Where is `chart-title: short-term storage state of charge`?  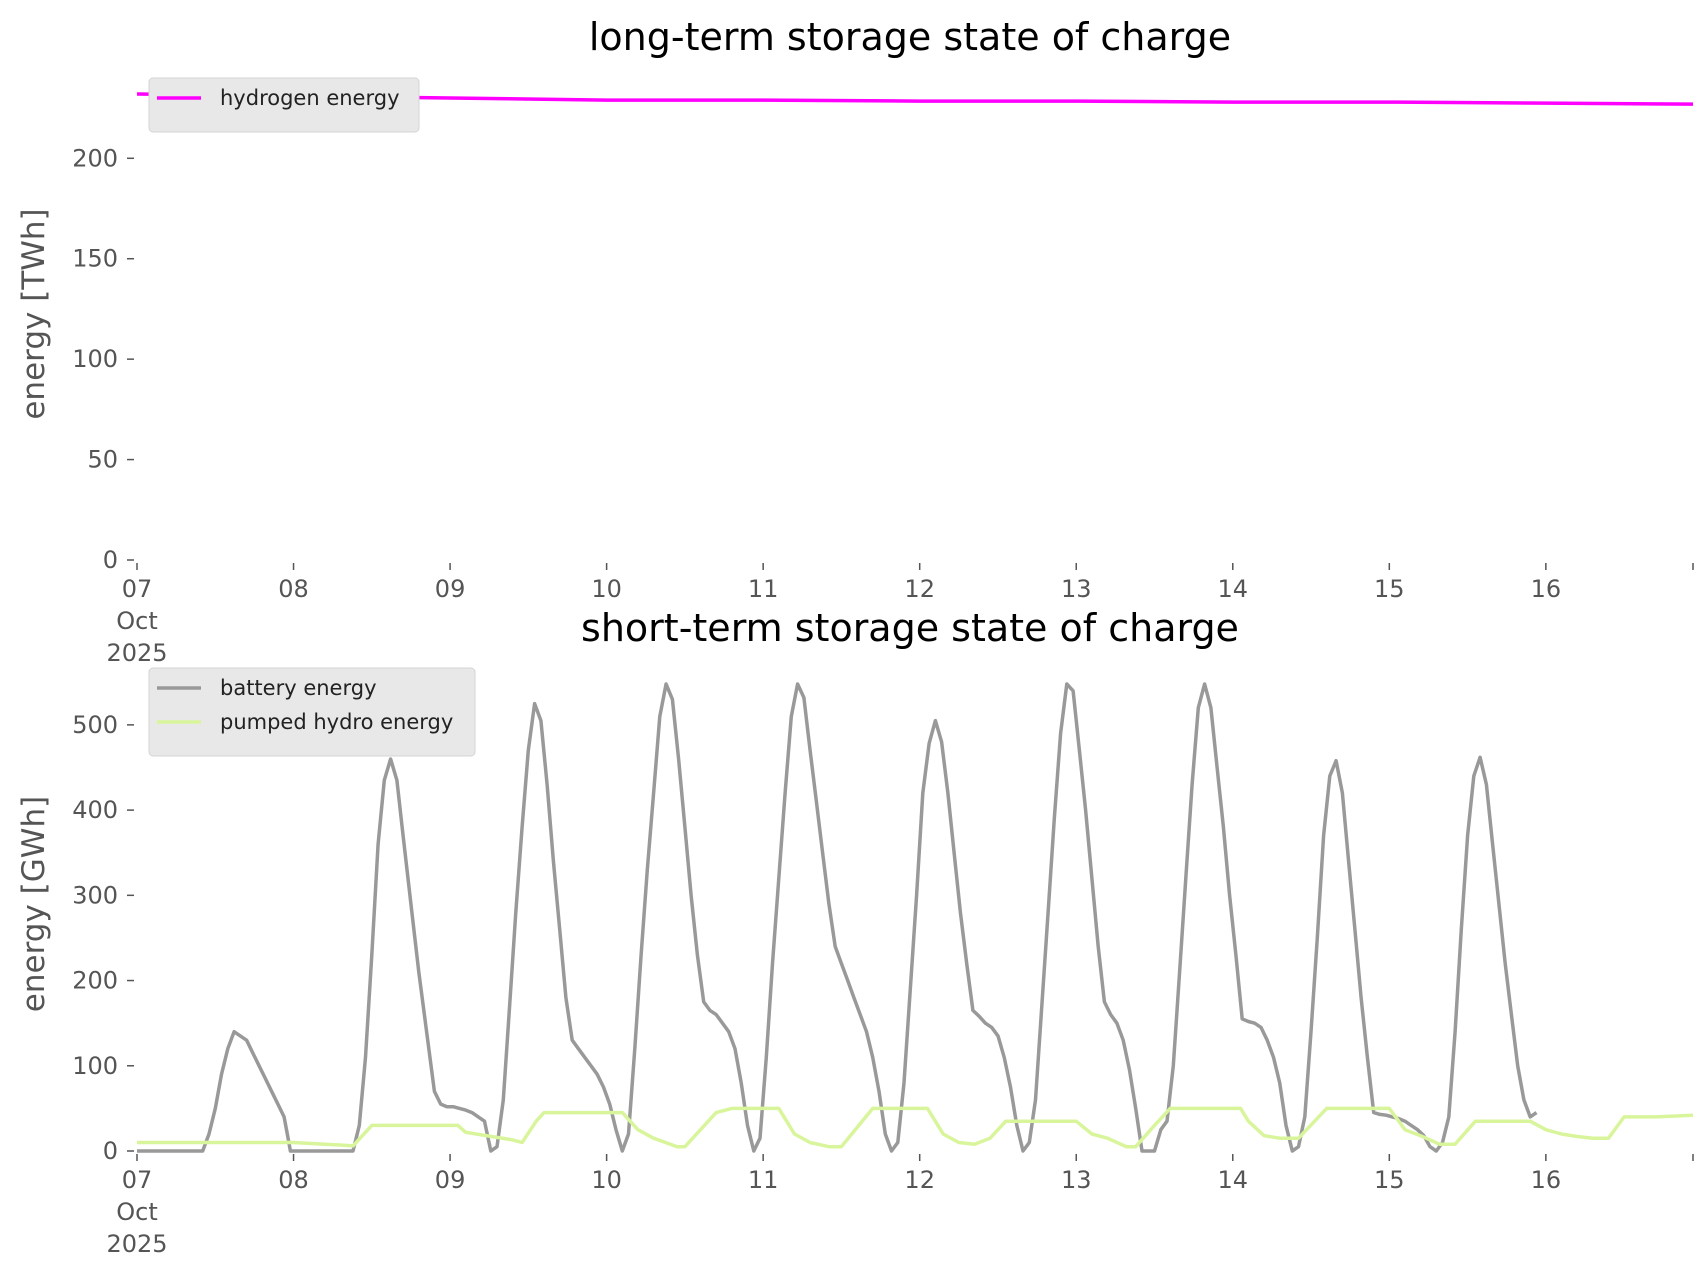 chart-title: short-term storage state of charge is located at coordinates (910, 628).